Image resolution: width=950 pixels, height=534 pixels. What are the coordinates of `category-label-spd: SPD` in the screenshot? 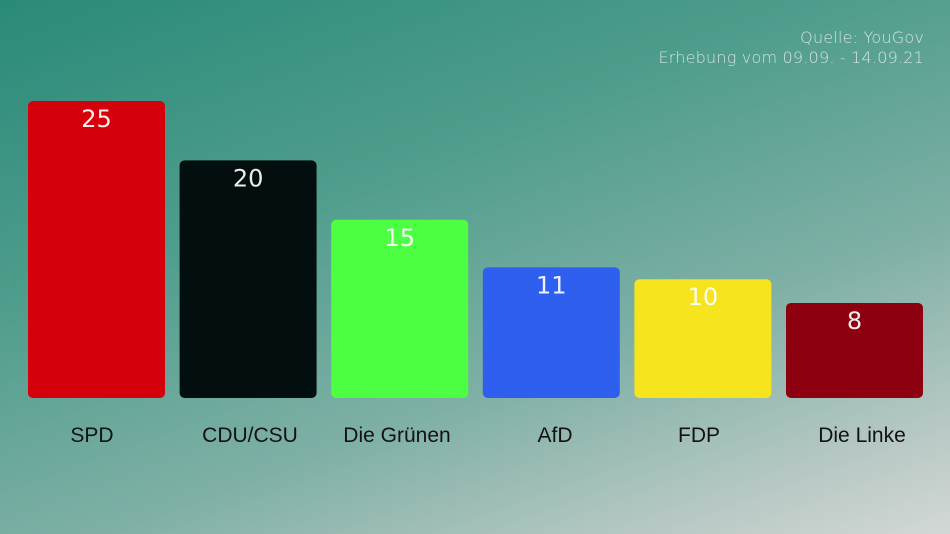 It's located at (91, 435).